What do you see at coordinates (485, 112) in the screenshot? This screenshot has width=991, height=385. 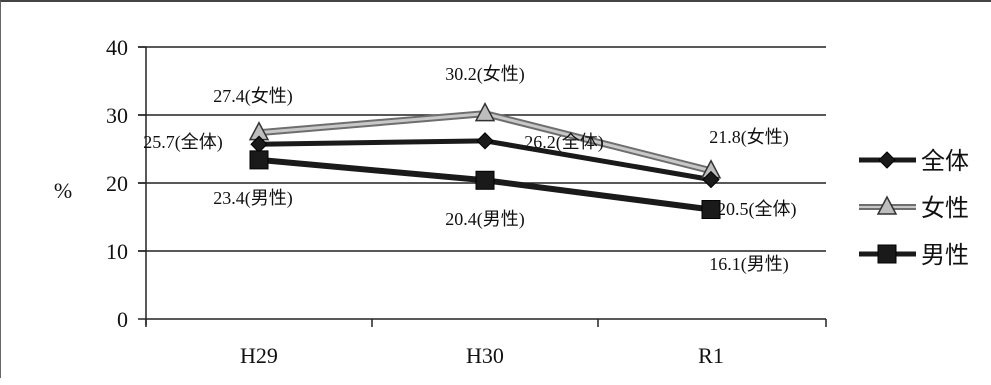 I see `point-女性-H30` at bounding box center [485, 112].